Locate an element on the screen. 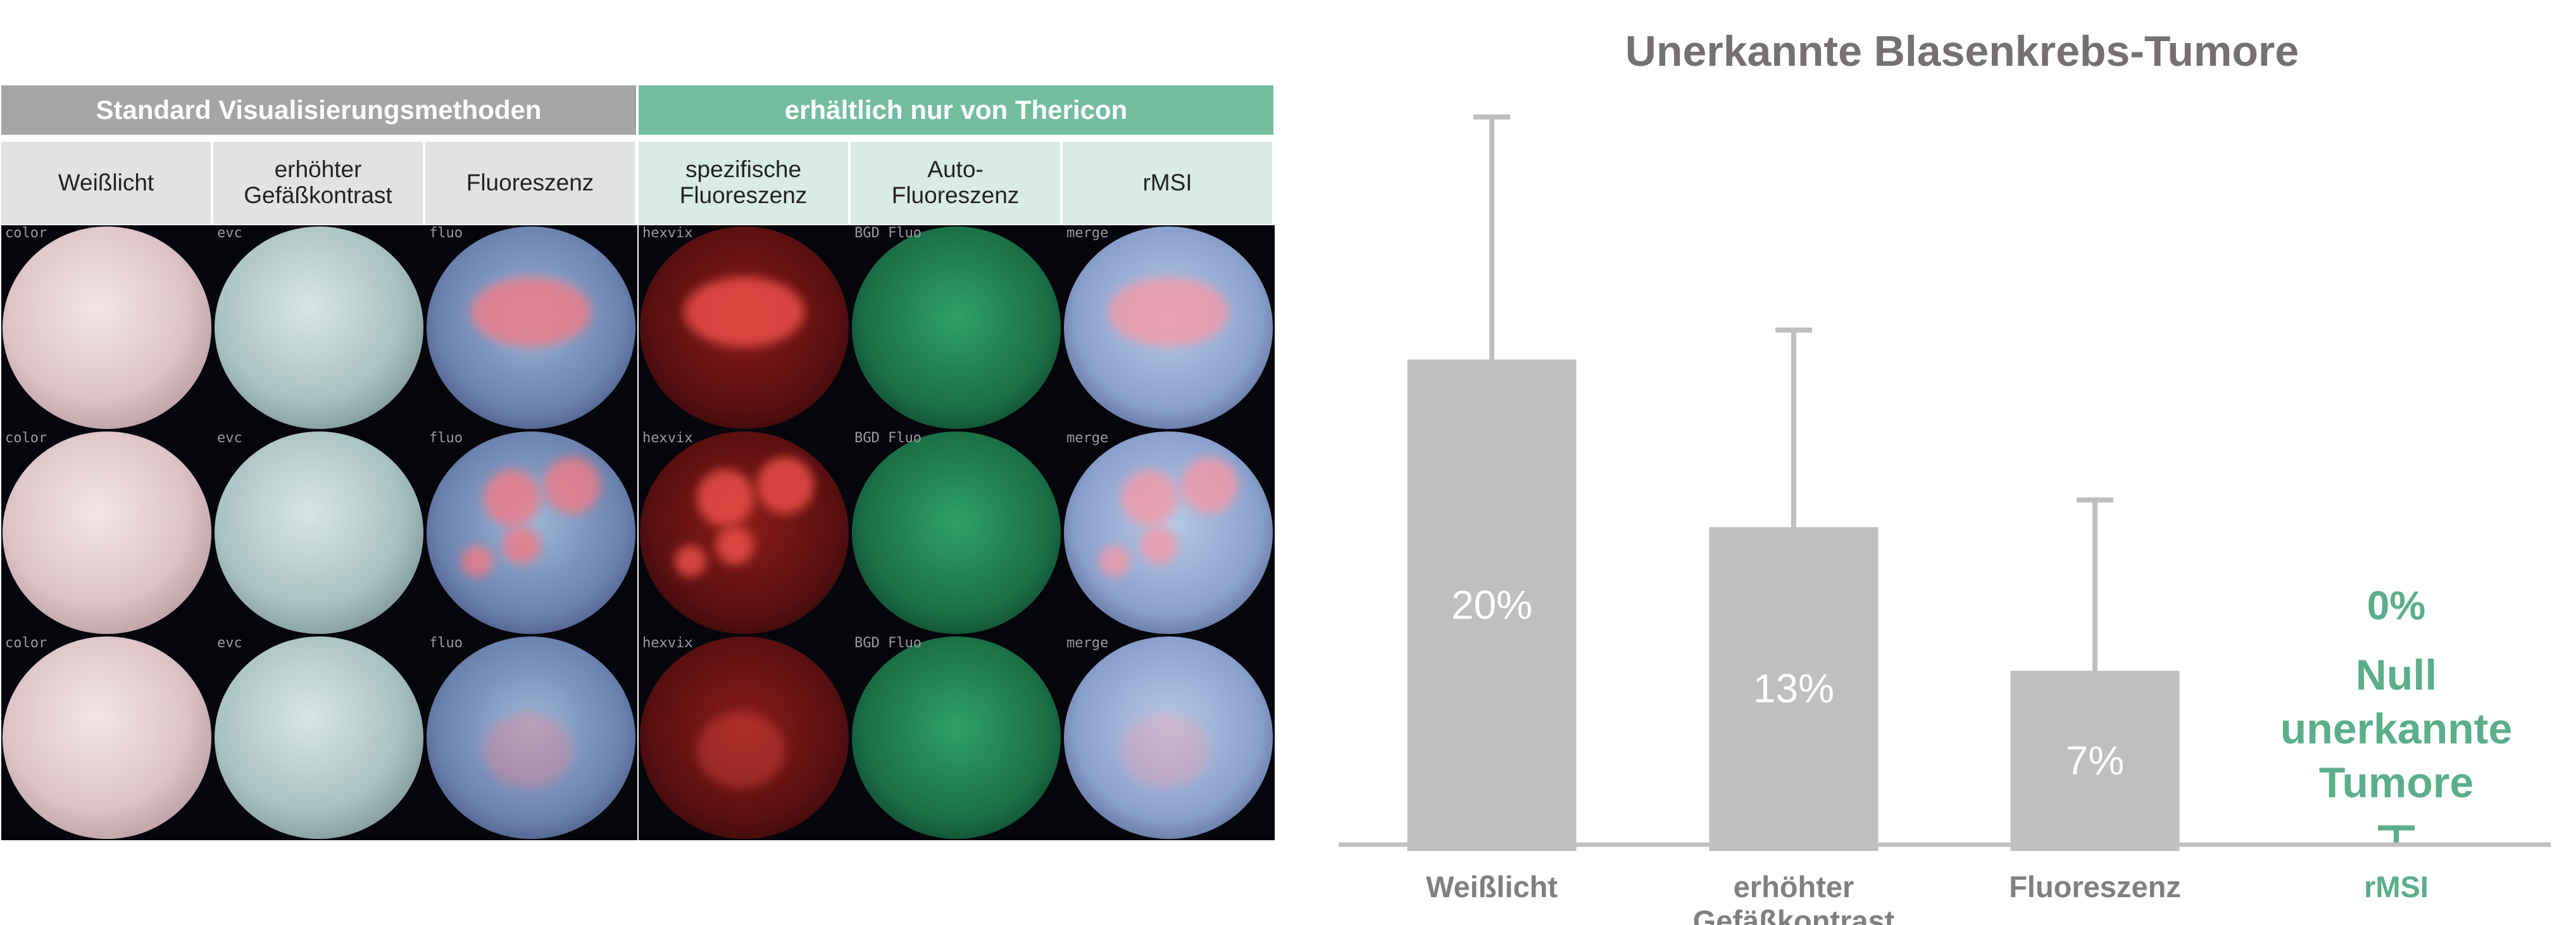 This screenshot has width=2576, height=925. value-label: 0% is located at coordinates (2396, 605).